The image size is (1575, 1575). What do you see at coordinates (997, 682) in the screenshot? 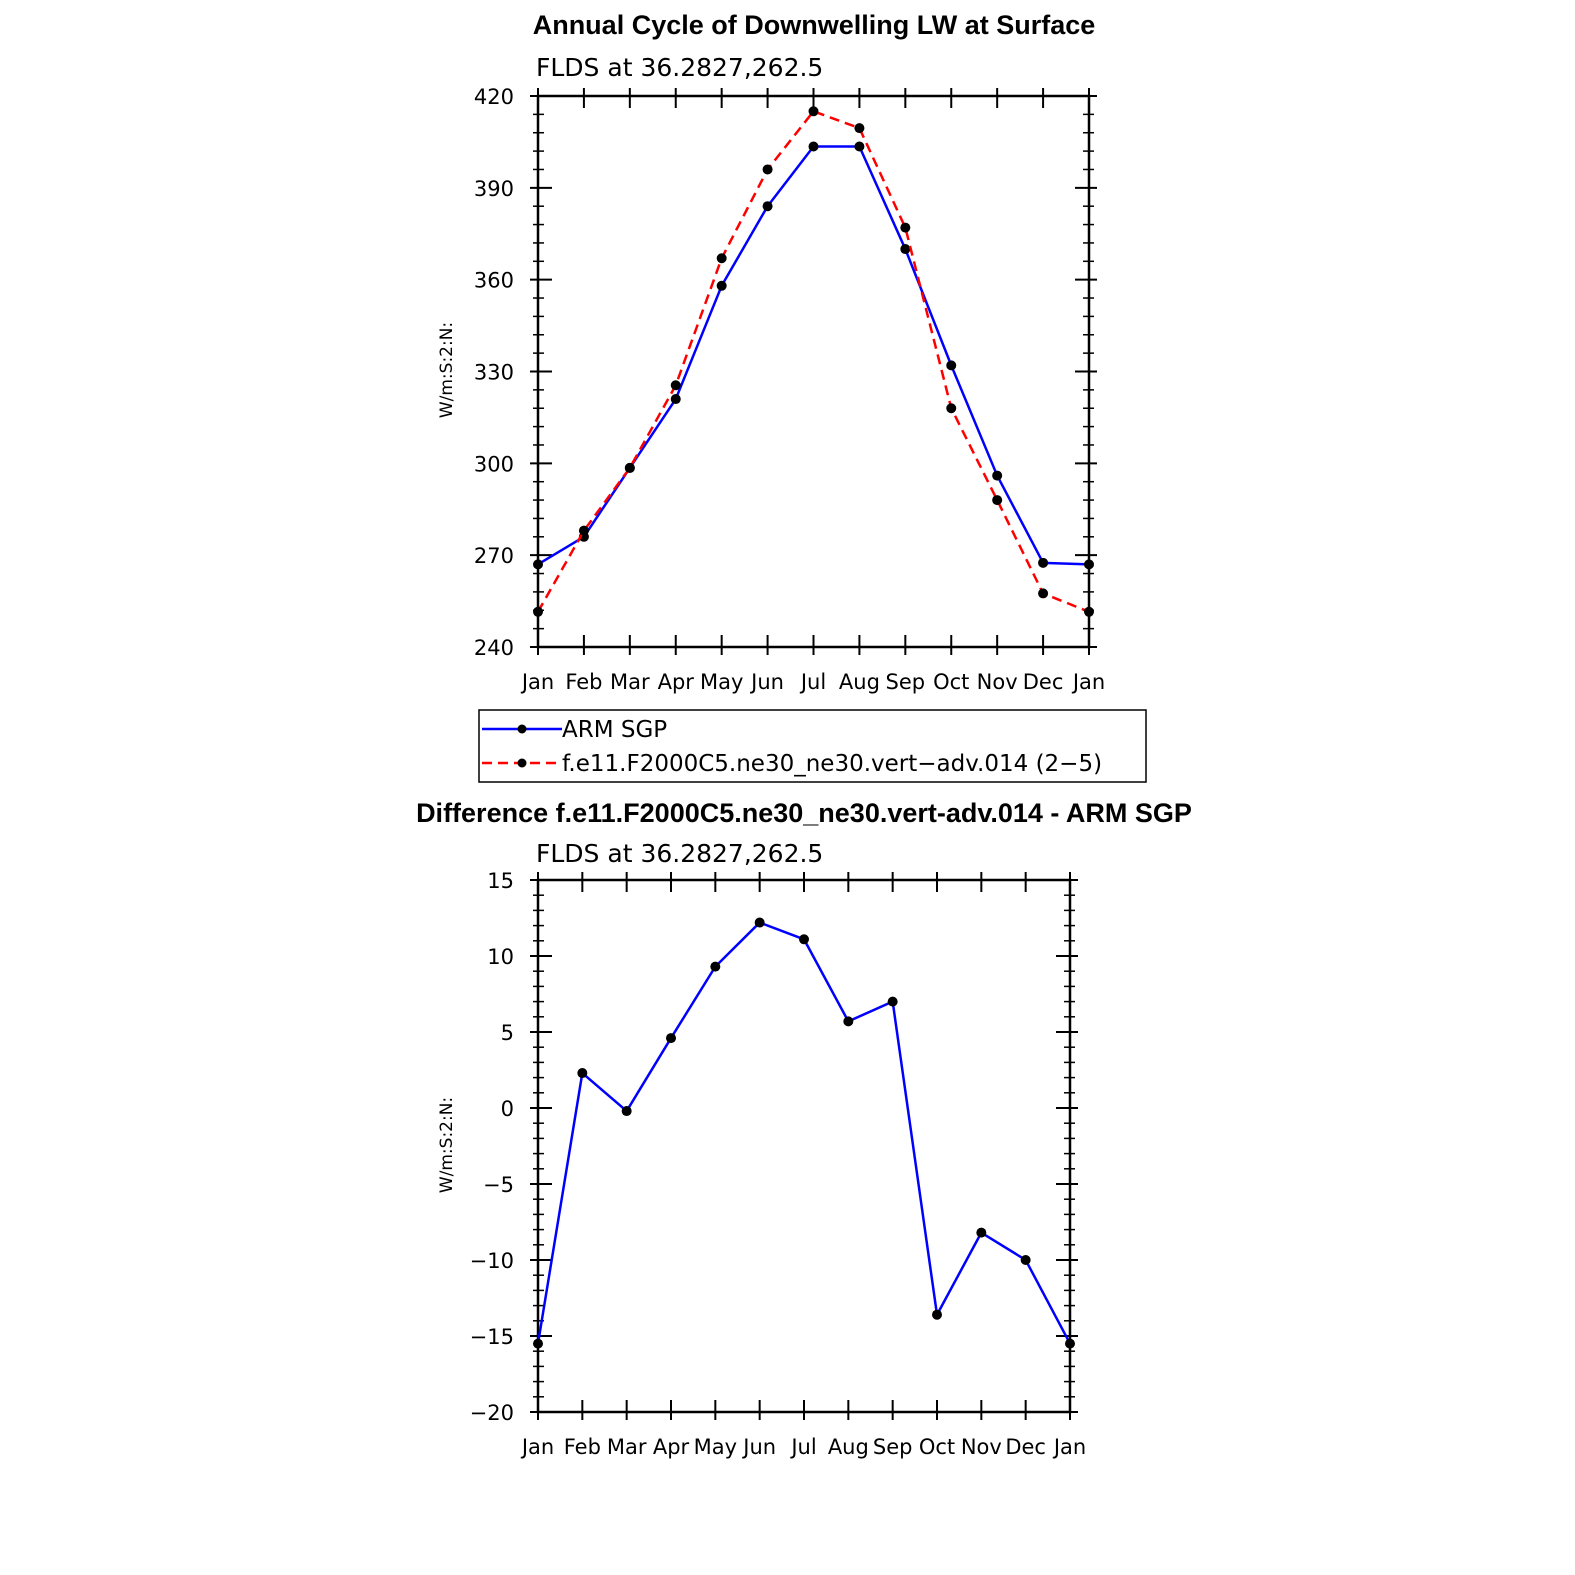
I see `top-chart-xtick-label: Nov` at bounding box center [997, 682].